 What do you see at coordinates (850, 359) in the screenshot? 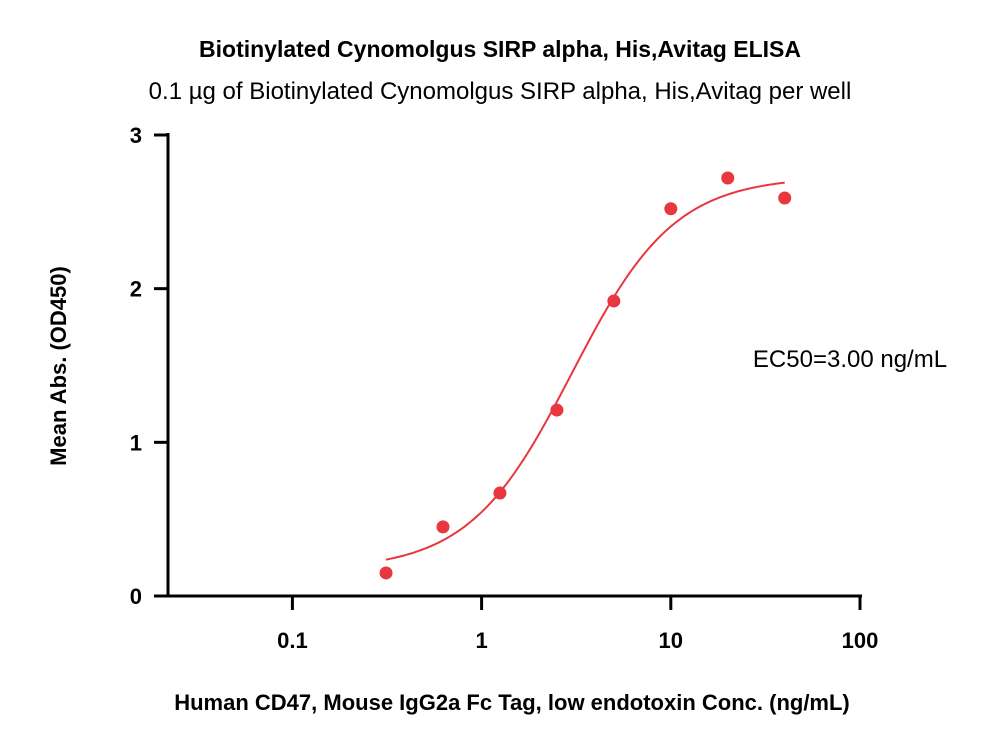
I see `ec50-annotation: EC50=3.00 ng/mL` at bounding box center [850, 359].